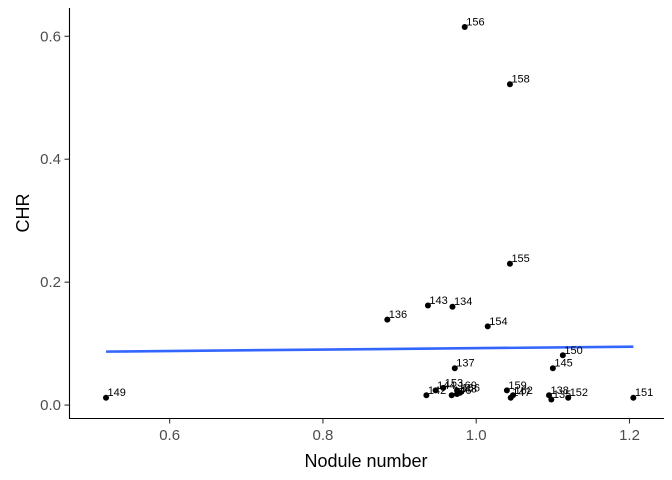 The height and width of the screenshot is (480, 672). Describe the element at coordinates (573, 351) in the screenshot. I see `point-label-150: 150` at that location.